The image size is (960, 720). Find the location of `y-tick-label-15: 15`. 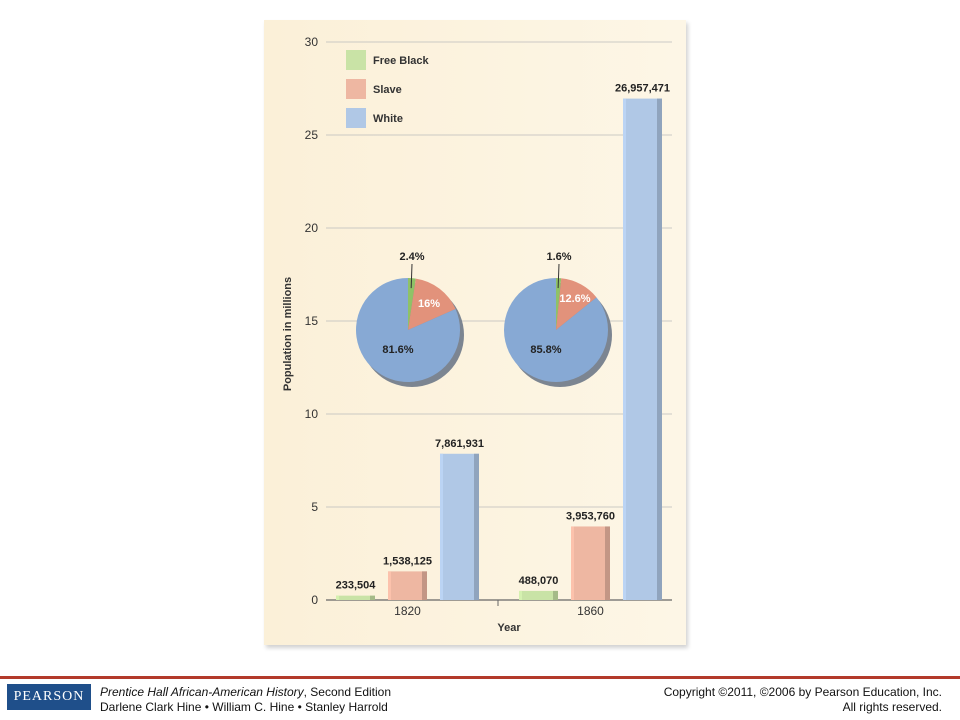

y-tick-label-15: 15 is located at coordinates (312, 321).